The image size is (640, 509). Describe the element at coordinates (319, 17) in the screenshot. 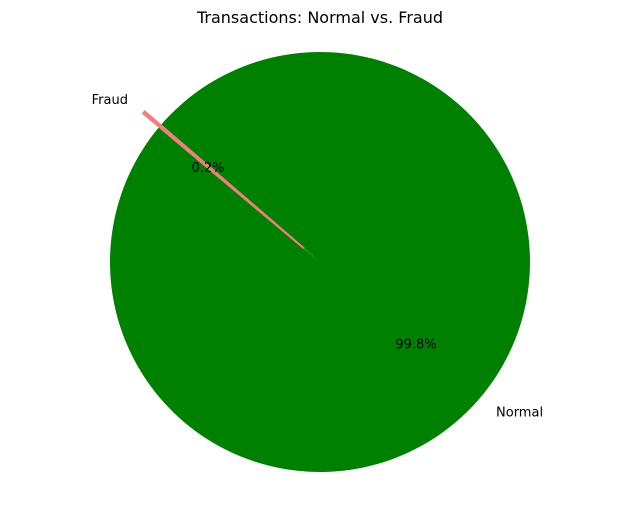

I see `chart-title: Transactions: Normal vs. Fraud` at that location.